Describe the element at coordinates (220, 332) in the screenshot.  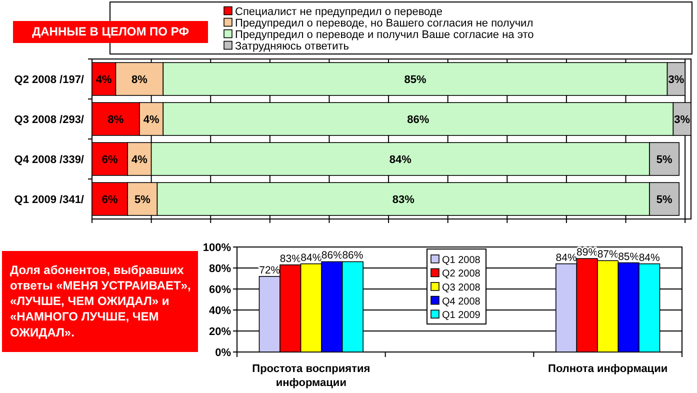
I see `y-tick-label: 20%` at that location.